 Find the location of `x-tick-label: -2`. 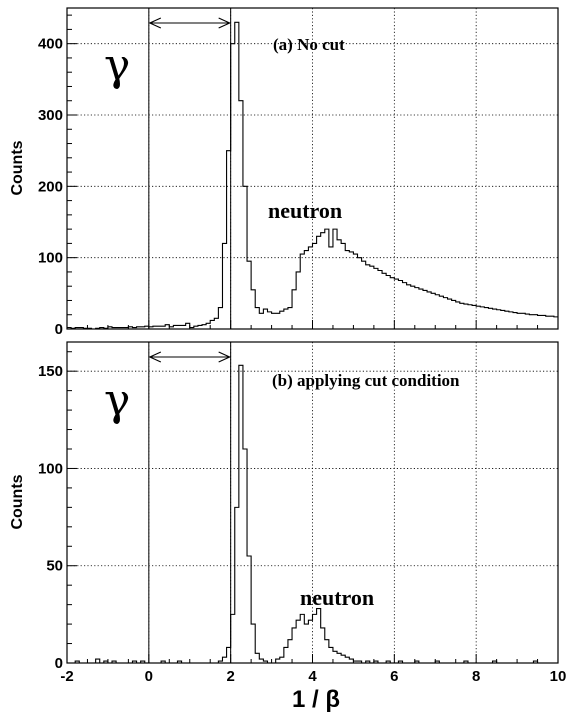

x-tick-label: -2 is located at coordinates (66, 676).